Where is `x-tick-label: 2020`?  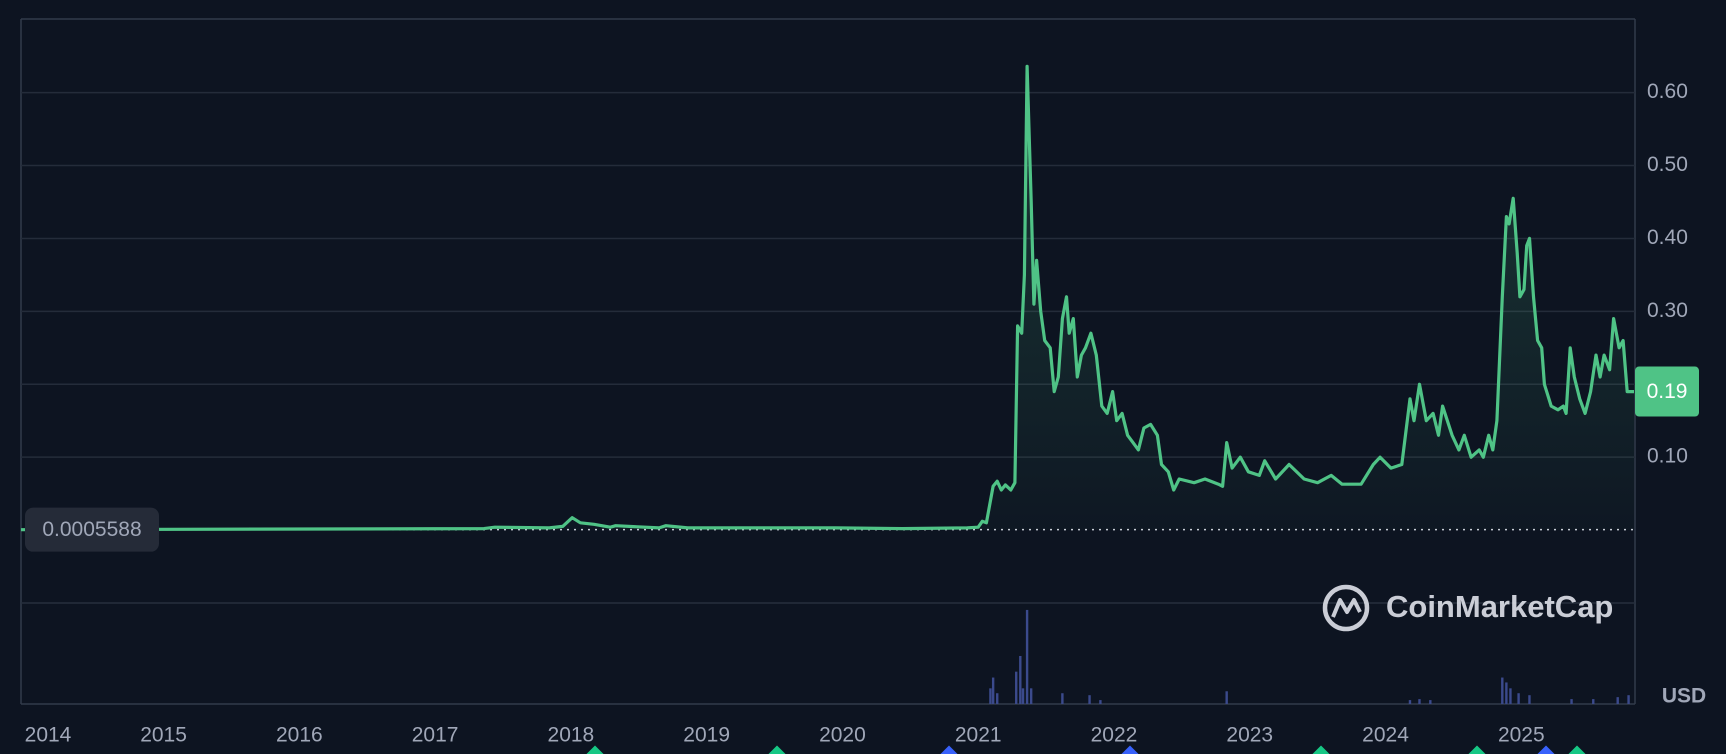 x-tick-label: 2020 is located at coordinates (842, 735).